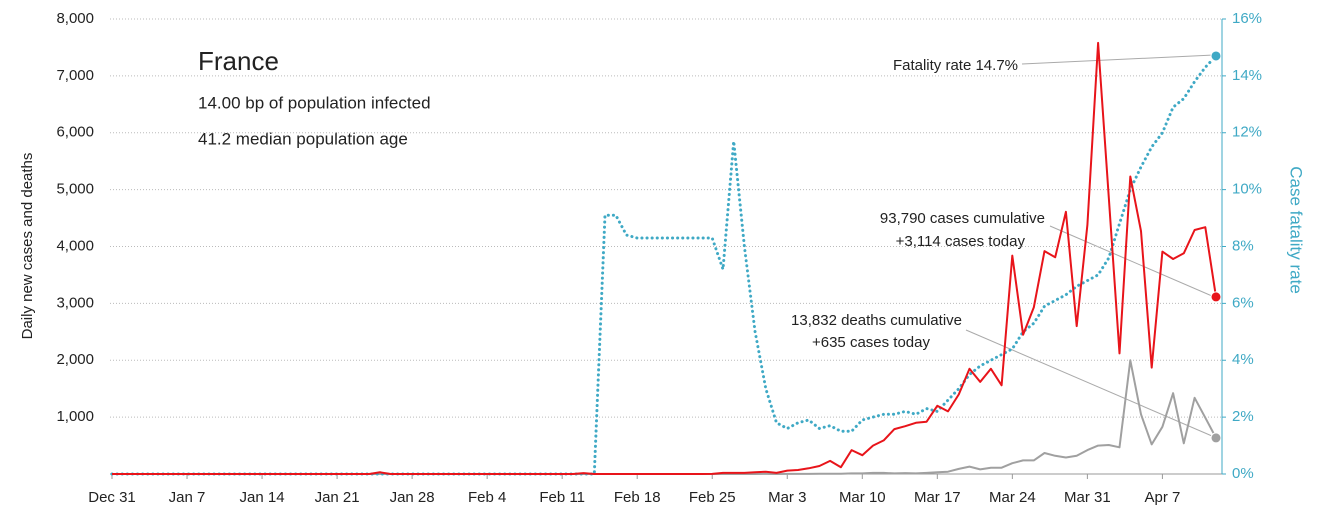  I want to click on x-tick-label: Apr 7, so click(1162, 497).